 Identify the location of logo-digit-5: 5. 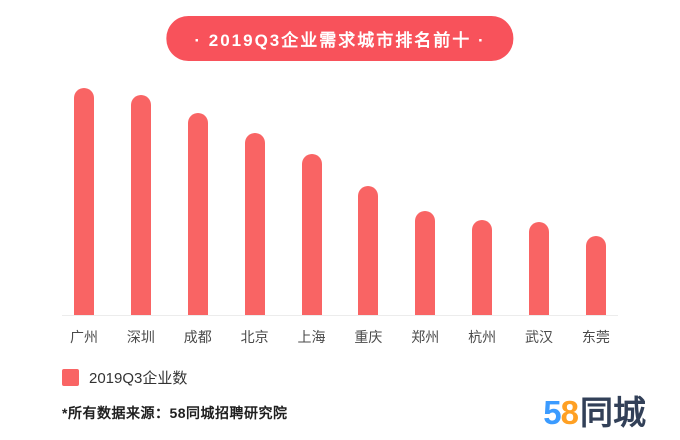
(552, 412).